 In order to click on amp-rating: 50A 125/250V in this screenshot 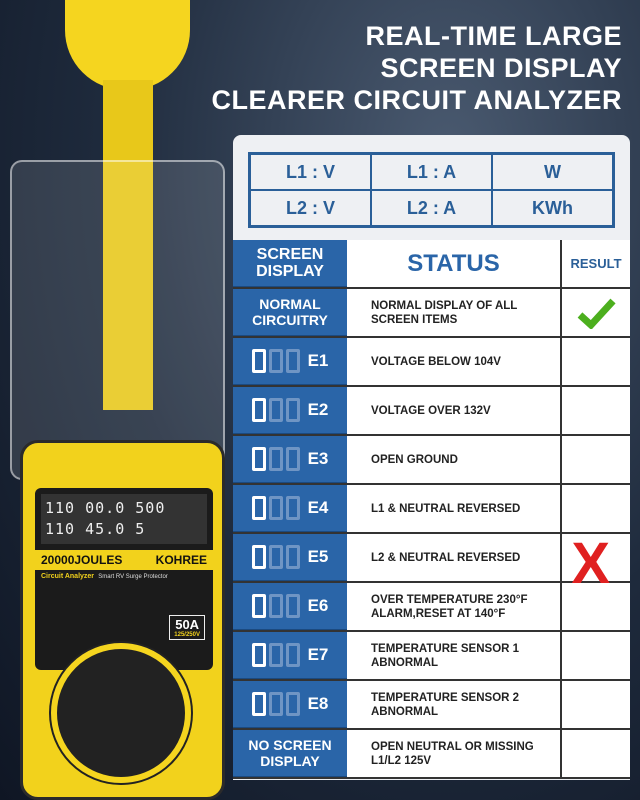, I will do `click(187, 627)`.